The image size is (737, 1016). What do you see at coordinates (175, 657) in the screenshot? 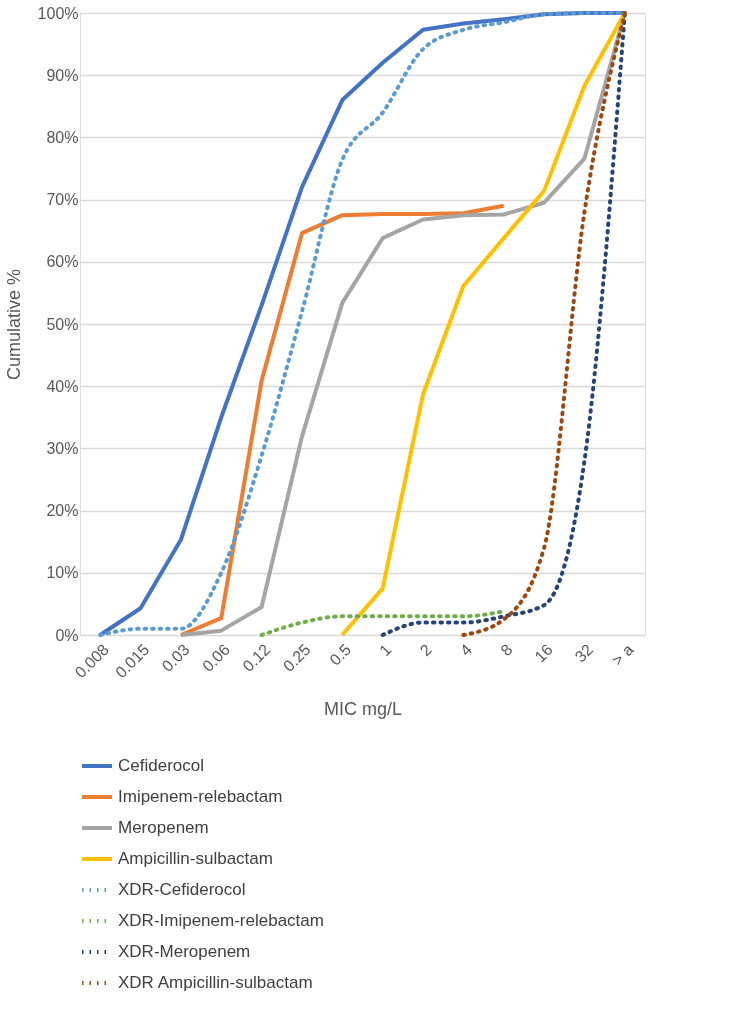
I see `x-tick-label: 0.03` at bounding box center [175, 657].